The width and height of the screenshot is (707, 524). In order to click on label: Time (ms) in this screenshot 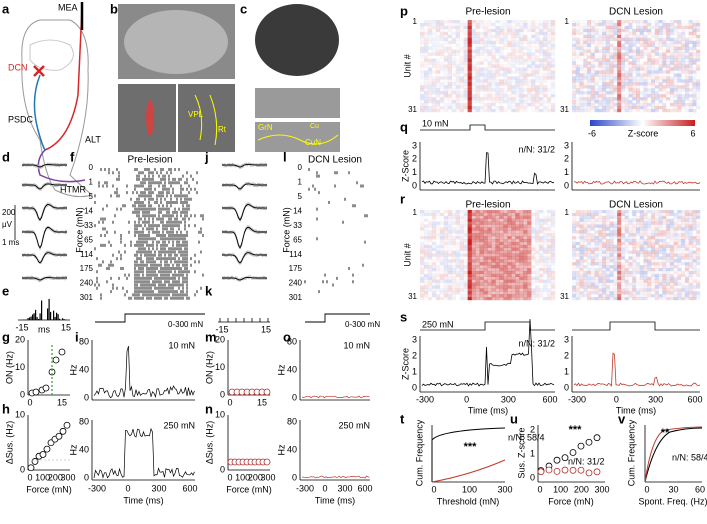, I will do `click(636, 410)`.